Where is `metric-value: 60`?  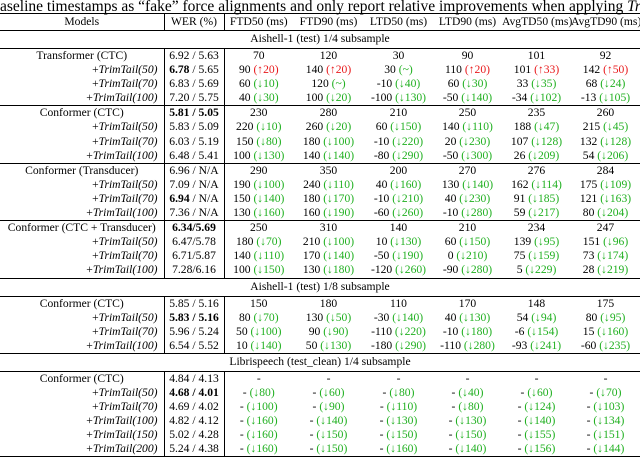 metric-value: 60 is located at coordinates (383, 127).